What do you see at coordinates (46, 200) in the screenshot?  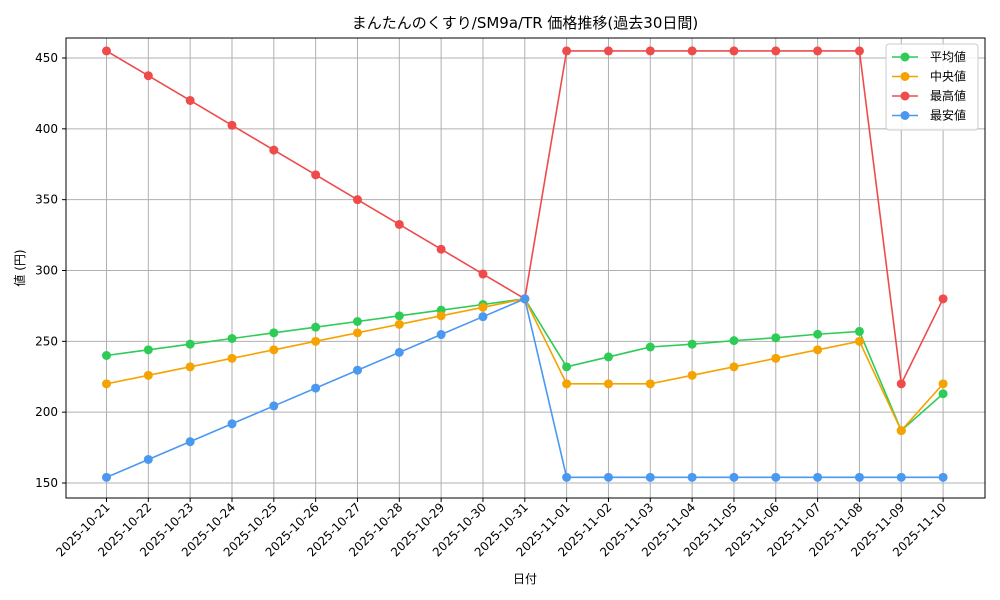 I see `y-tick-label: 350` at bounding box center [46, 200].